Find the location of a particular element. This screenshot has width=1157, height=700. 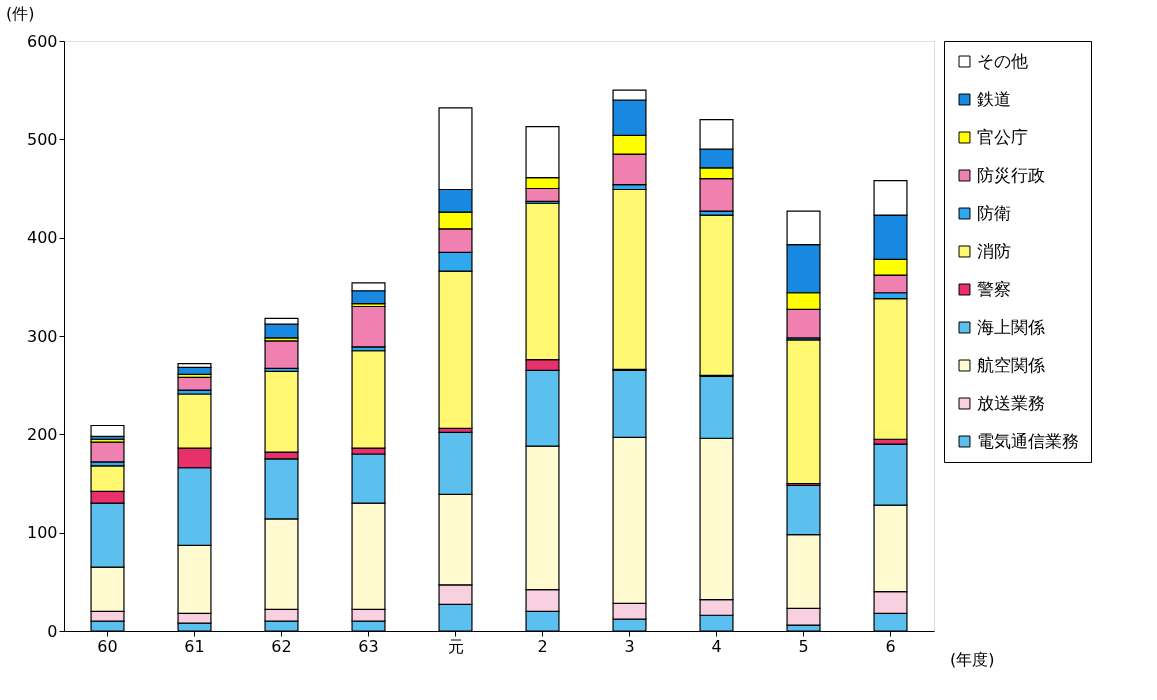

legend-label: 防衛 is located at coordinates (994, 212).